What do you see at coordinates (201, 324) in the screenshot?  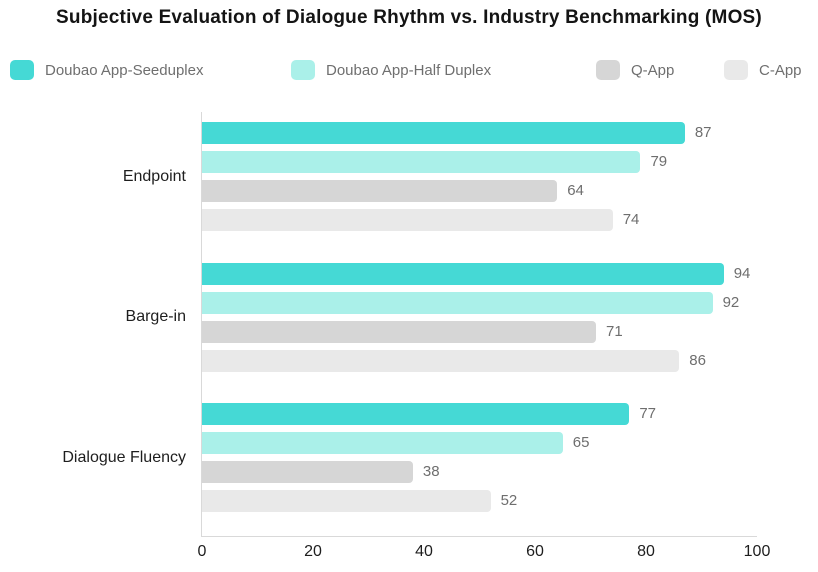 I see `y-axis-line` at bounding box center [201, 324].